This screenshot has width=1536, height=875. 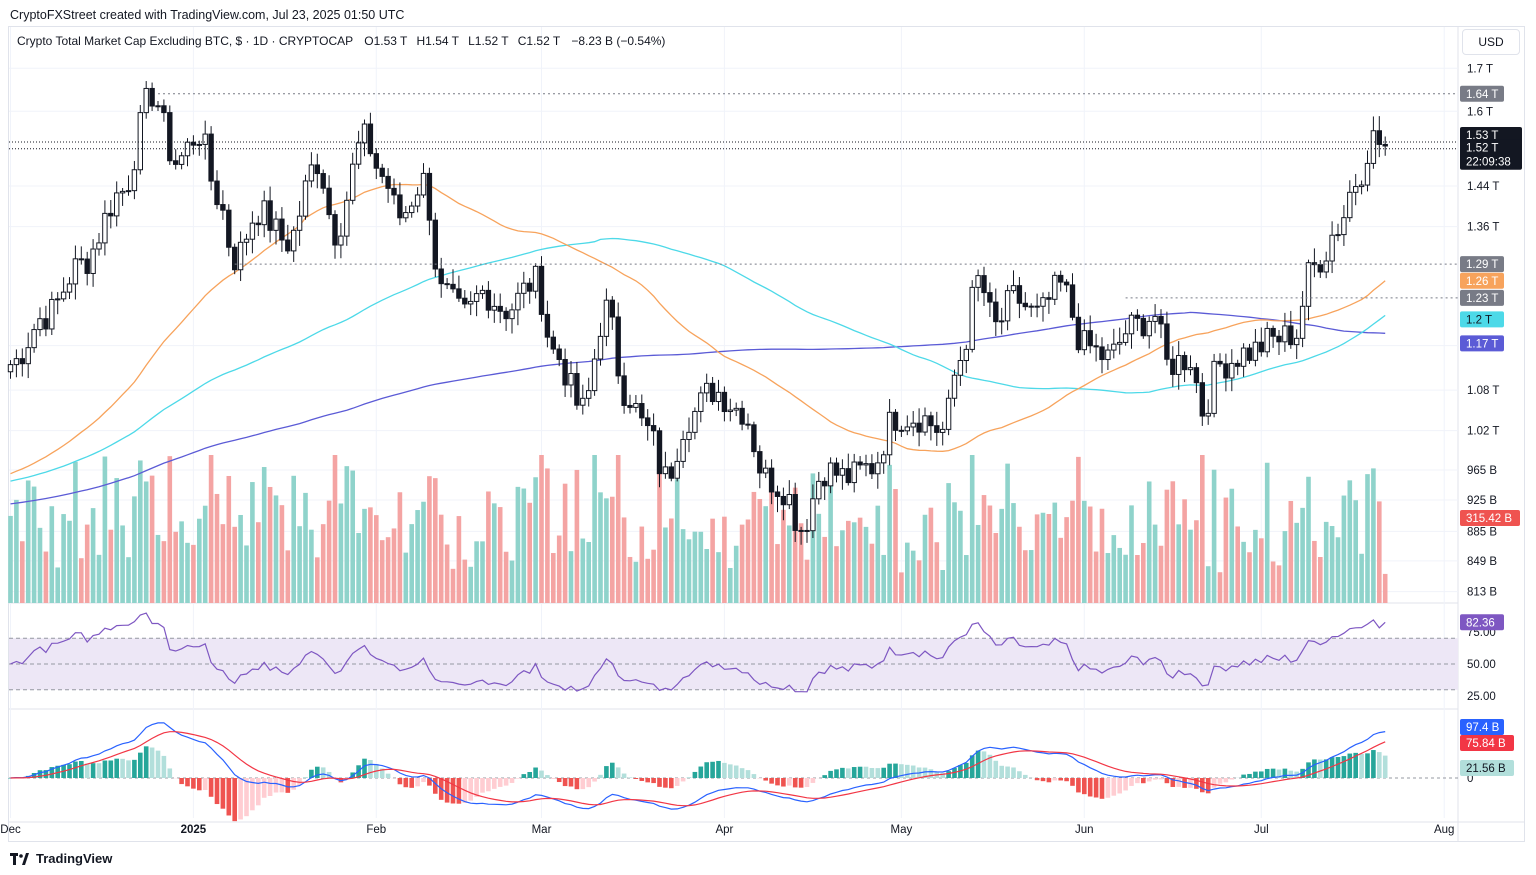 What do you see at coordinates (1491, 42) in the screenshot?
I see `currency-button: USD` at bounding box center [1491, 42].